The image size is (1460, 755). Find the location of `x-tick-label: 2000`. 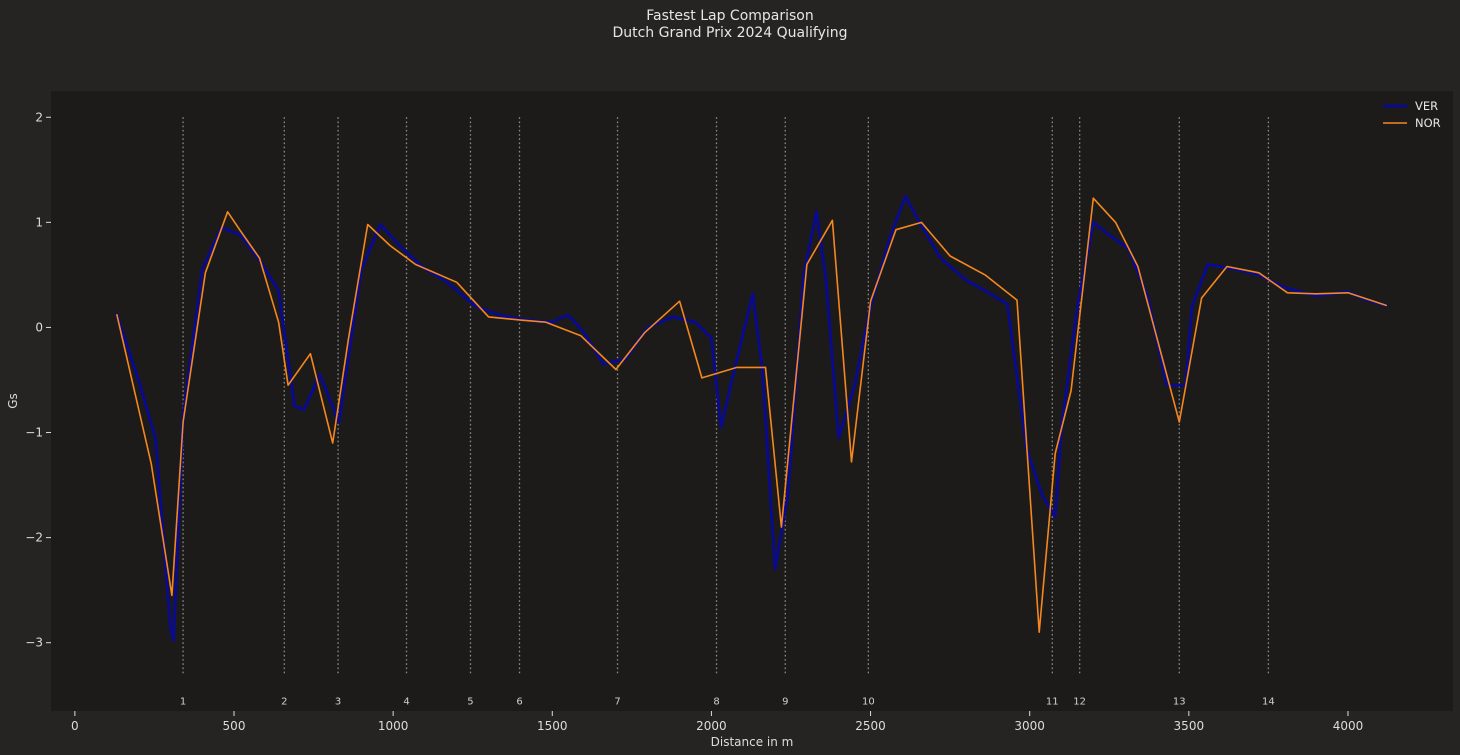

x-tick-label: 2000 is located at coordinates (711, 726).